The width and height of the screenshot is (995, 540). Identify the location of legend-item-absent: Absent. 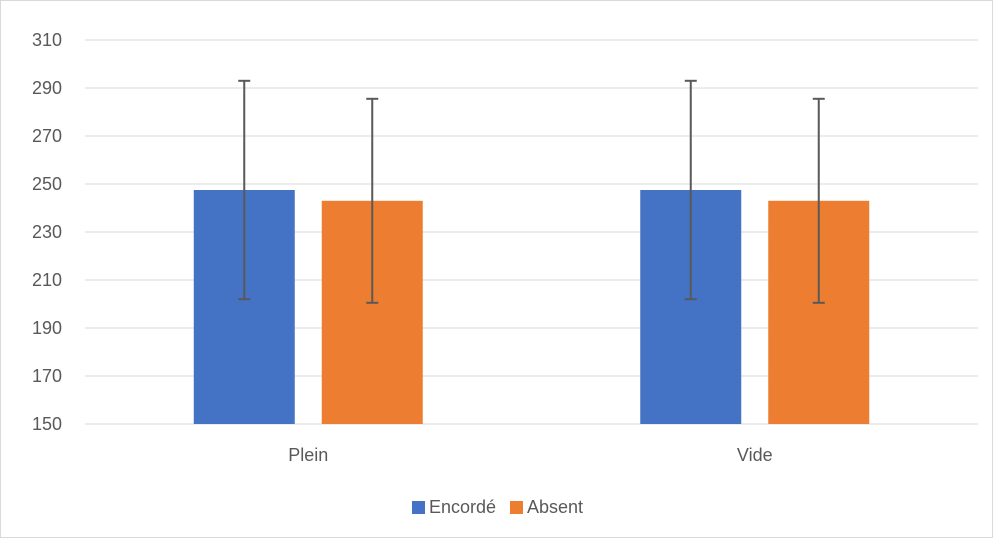
(546, 507).